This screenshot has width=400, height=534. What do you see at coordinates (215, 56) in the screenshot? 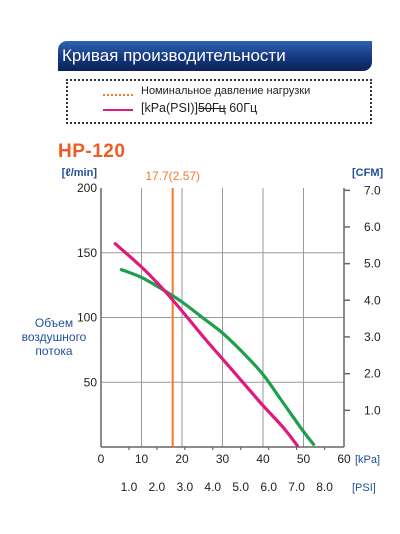
I see `page-title: Кривая производительности` at bounding box center [215, 56].